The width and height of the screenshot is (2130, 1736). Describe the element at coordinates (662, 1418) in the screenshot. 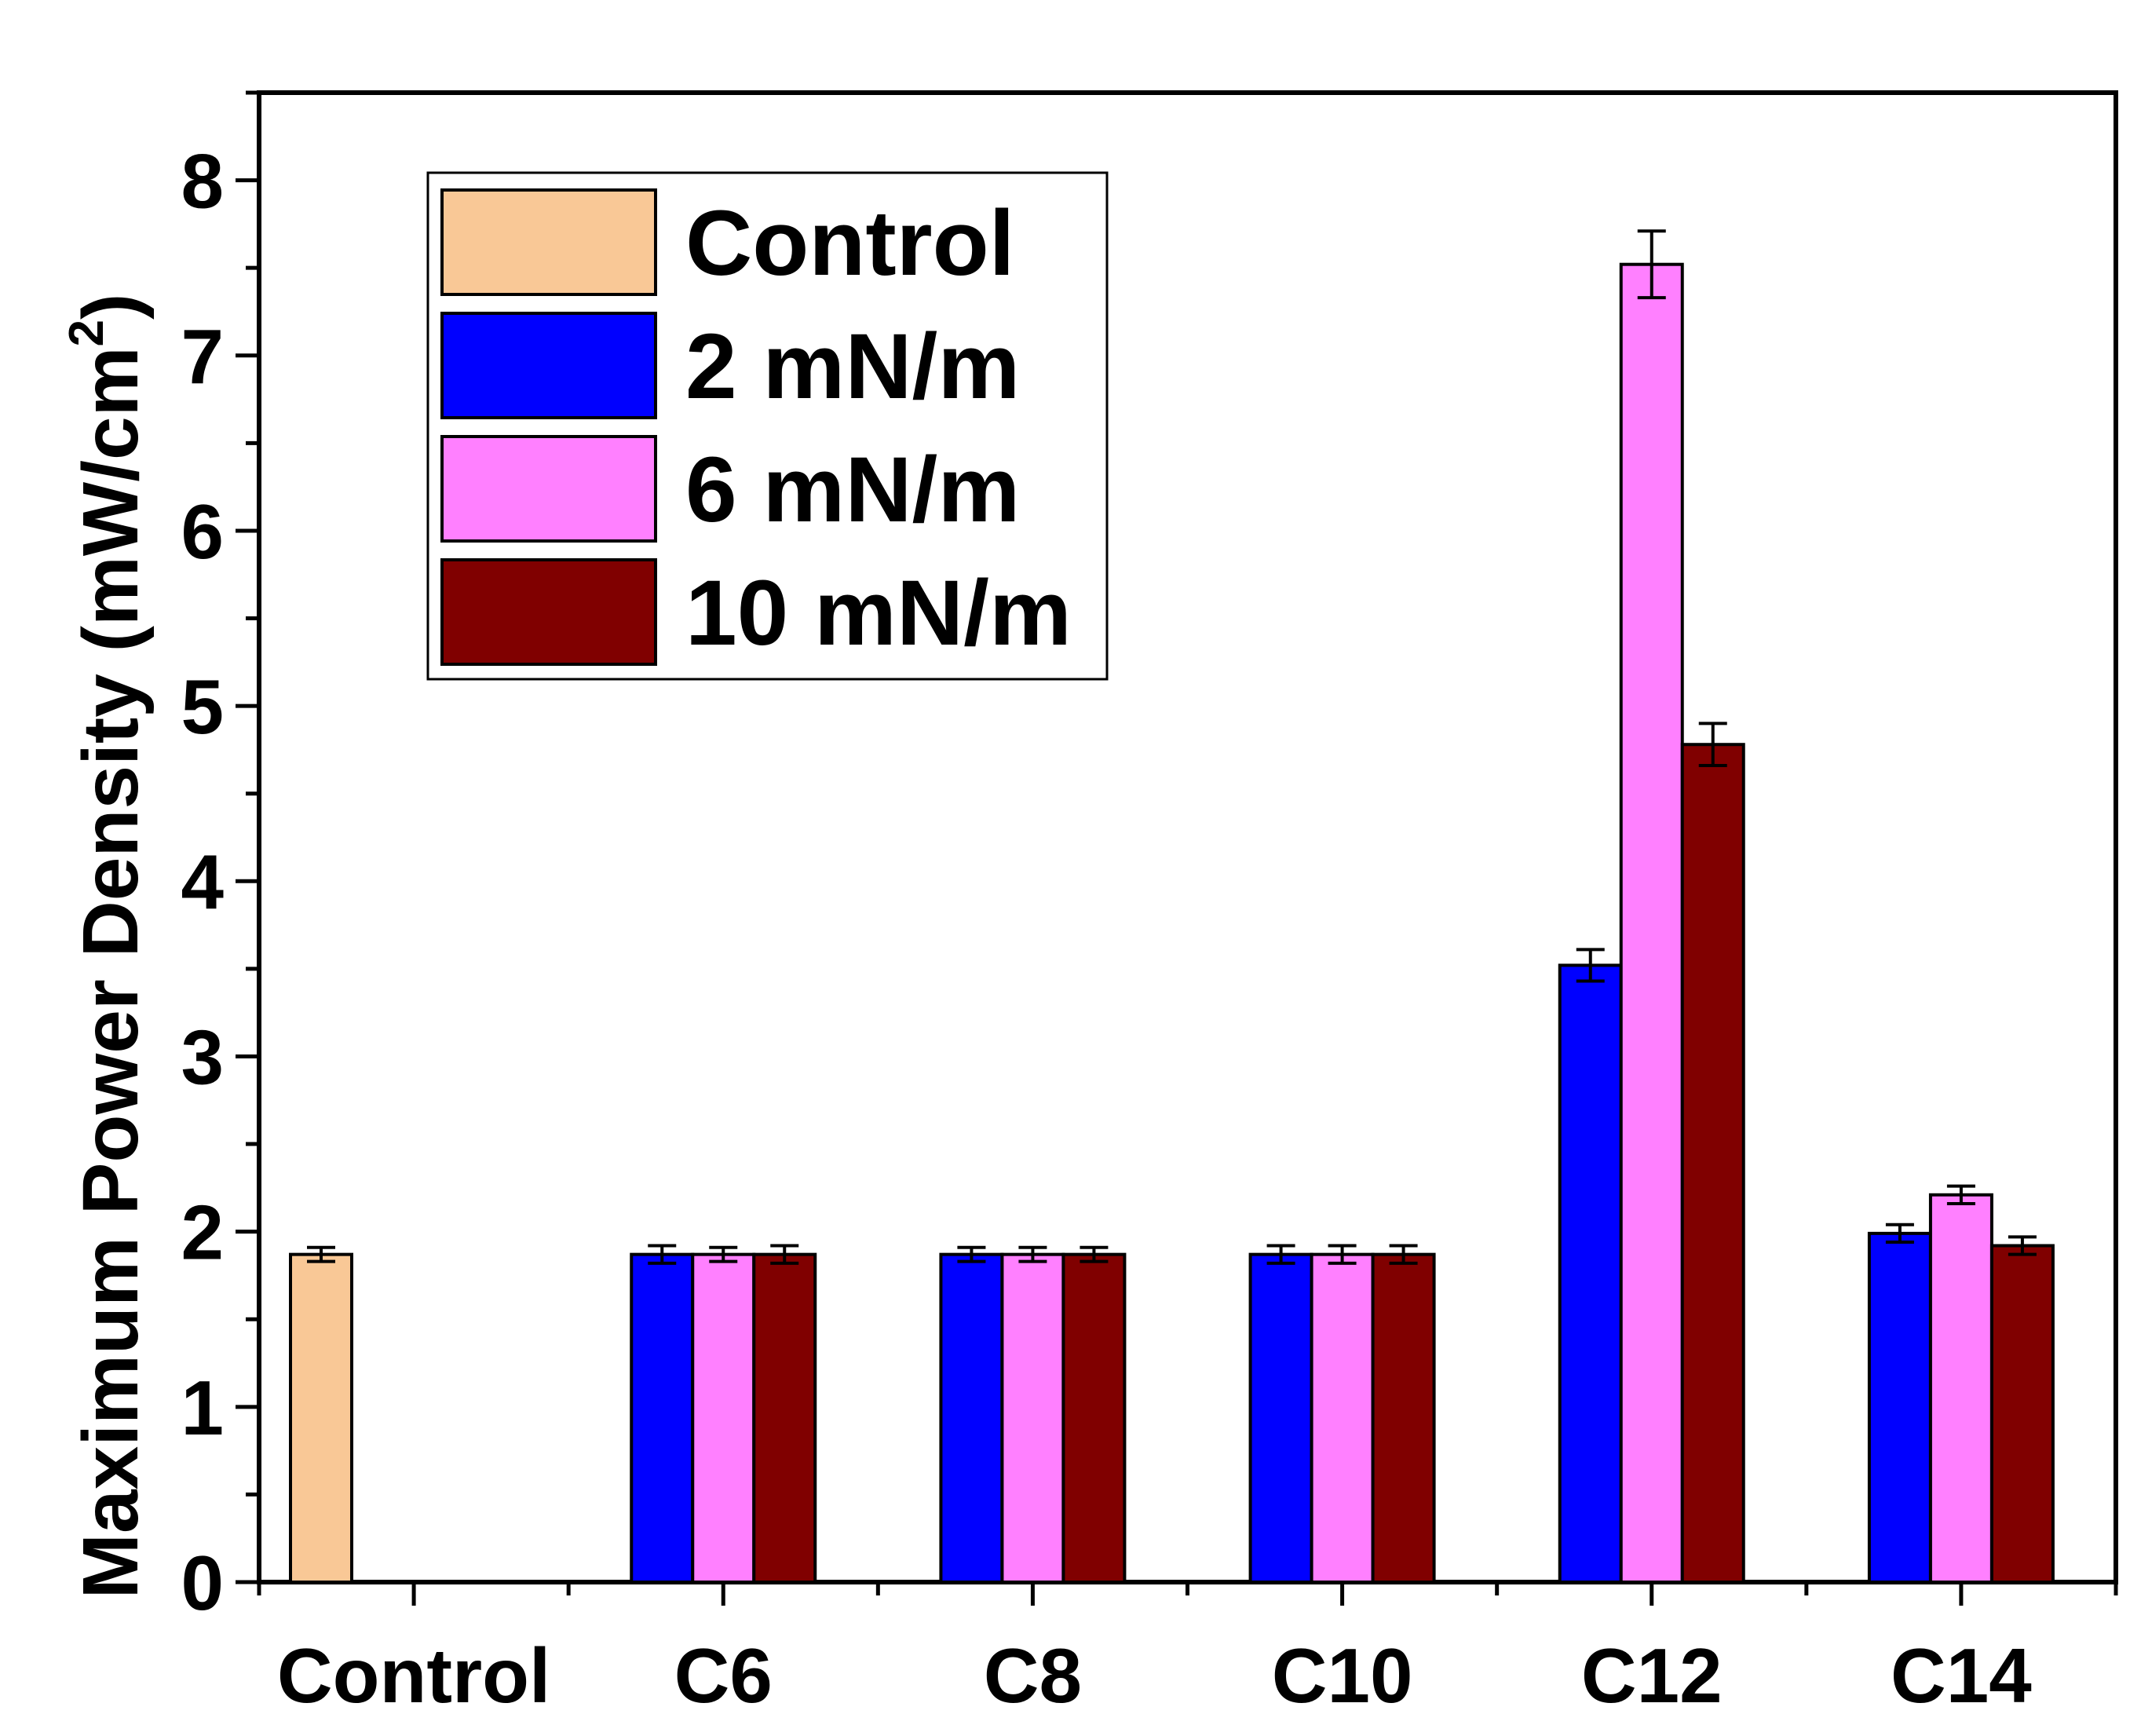

I see `bar-c6-2-mn-m` at that location.